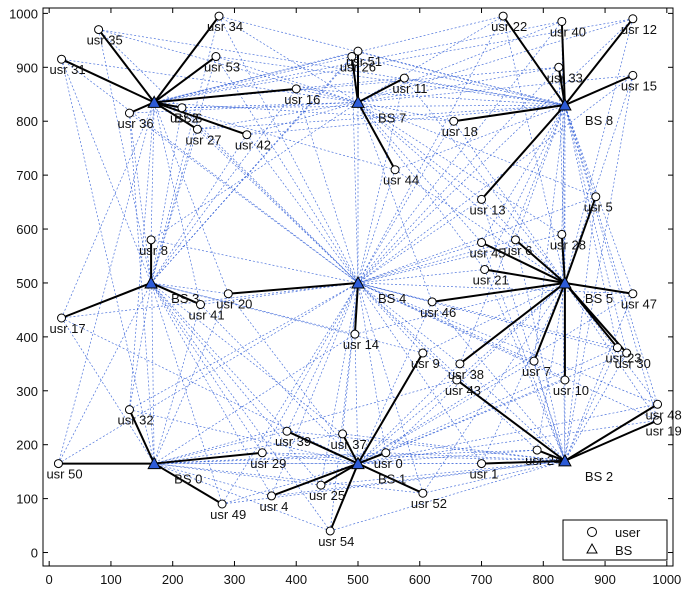 The height and width of the screenshot is (597, 683). What do you see at coordinates (336, 541) in the screenshot?
I see `user-label: usr 54` at bounding box center [336, 541].